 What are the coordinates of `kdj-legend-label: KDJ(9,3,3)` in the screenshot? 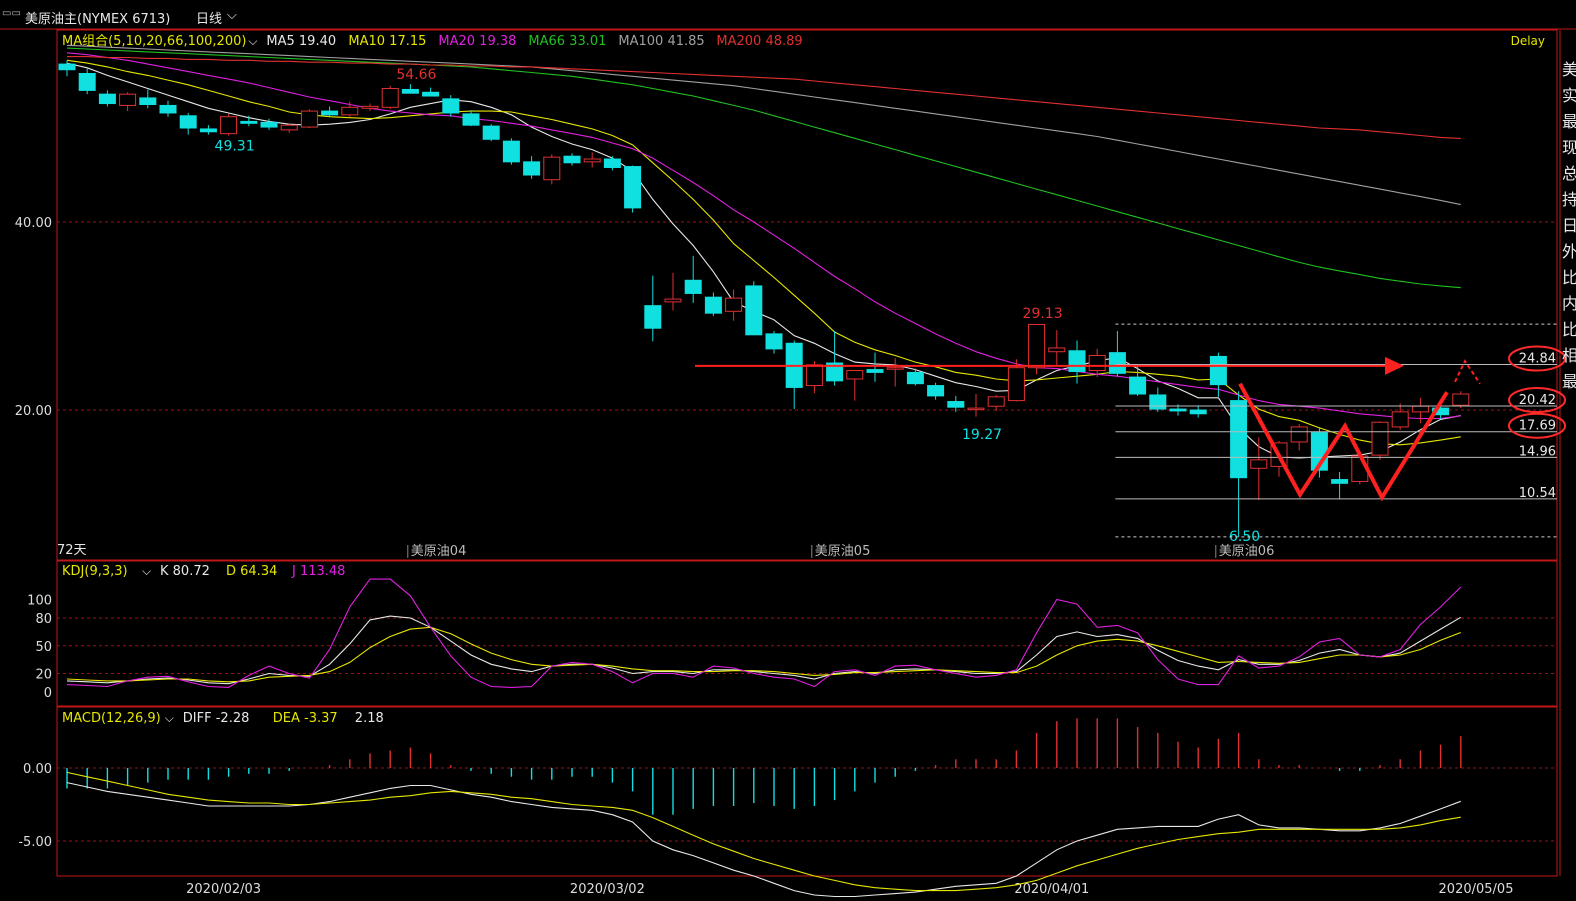 It's located at (95, 571).